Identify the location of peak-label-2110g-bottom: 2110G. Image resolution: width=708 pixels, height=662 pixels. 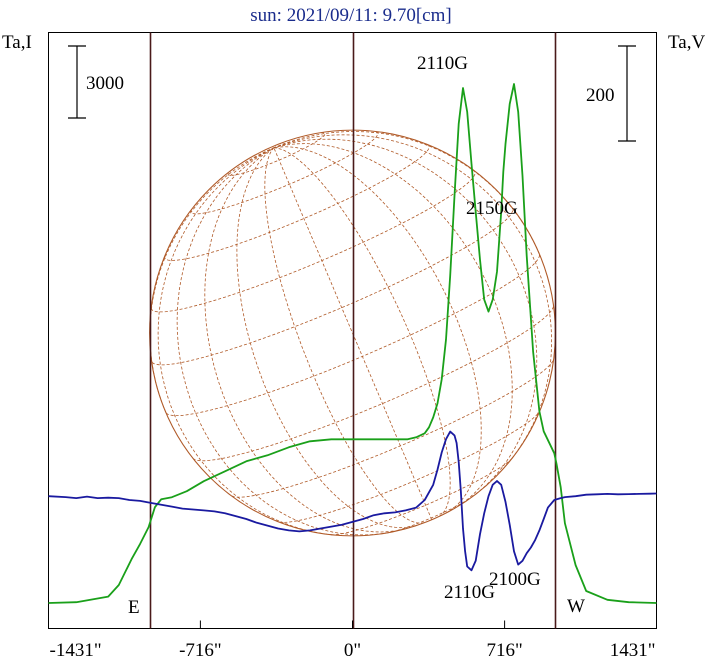
(469, 592).